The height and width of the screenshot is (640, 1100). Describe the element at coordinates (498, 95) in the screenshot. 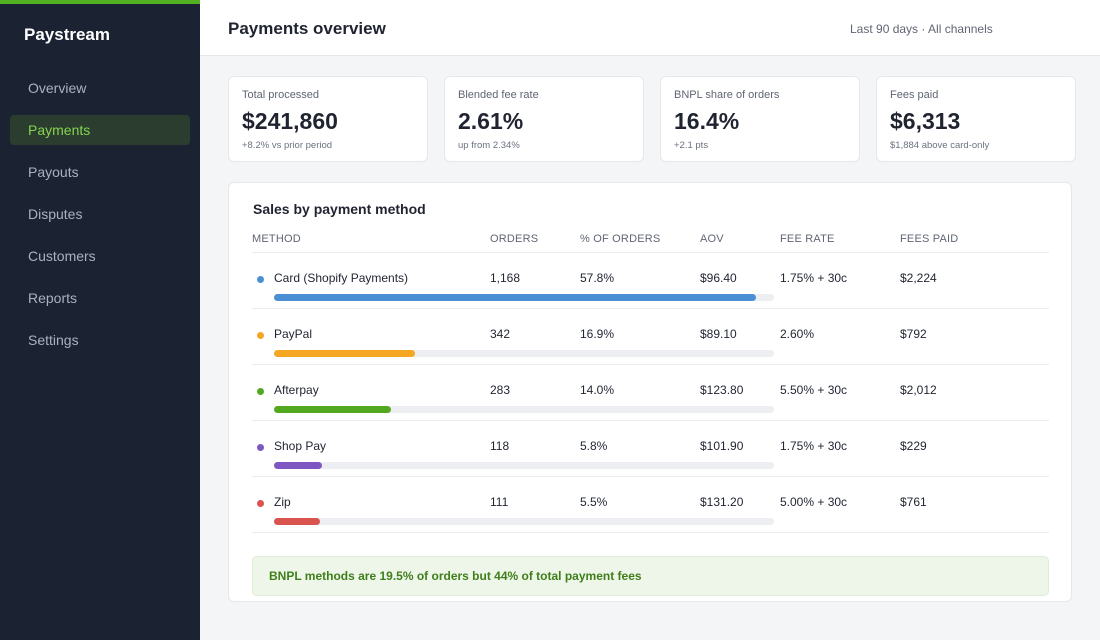

I see `kpi-label: Blended fee rate` at that location.